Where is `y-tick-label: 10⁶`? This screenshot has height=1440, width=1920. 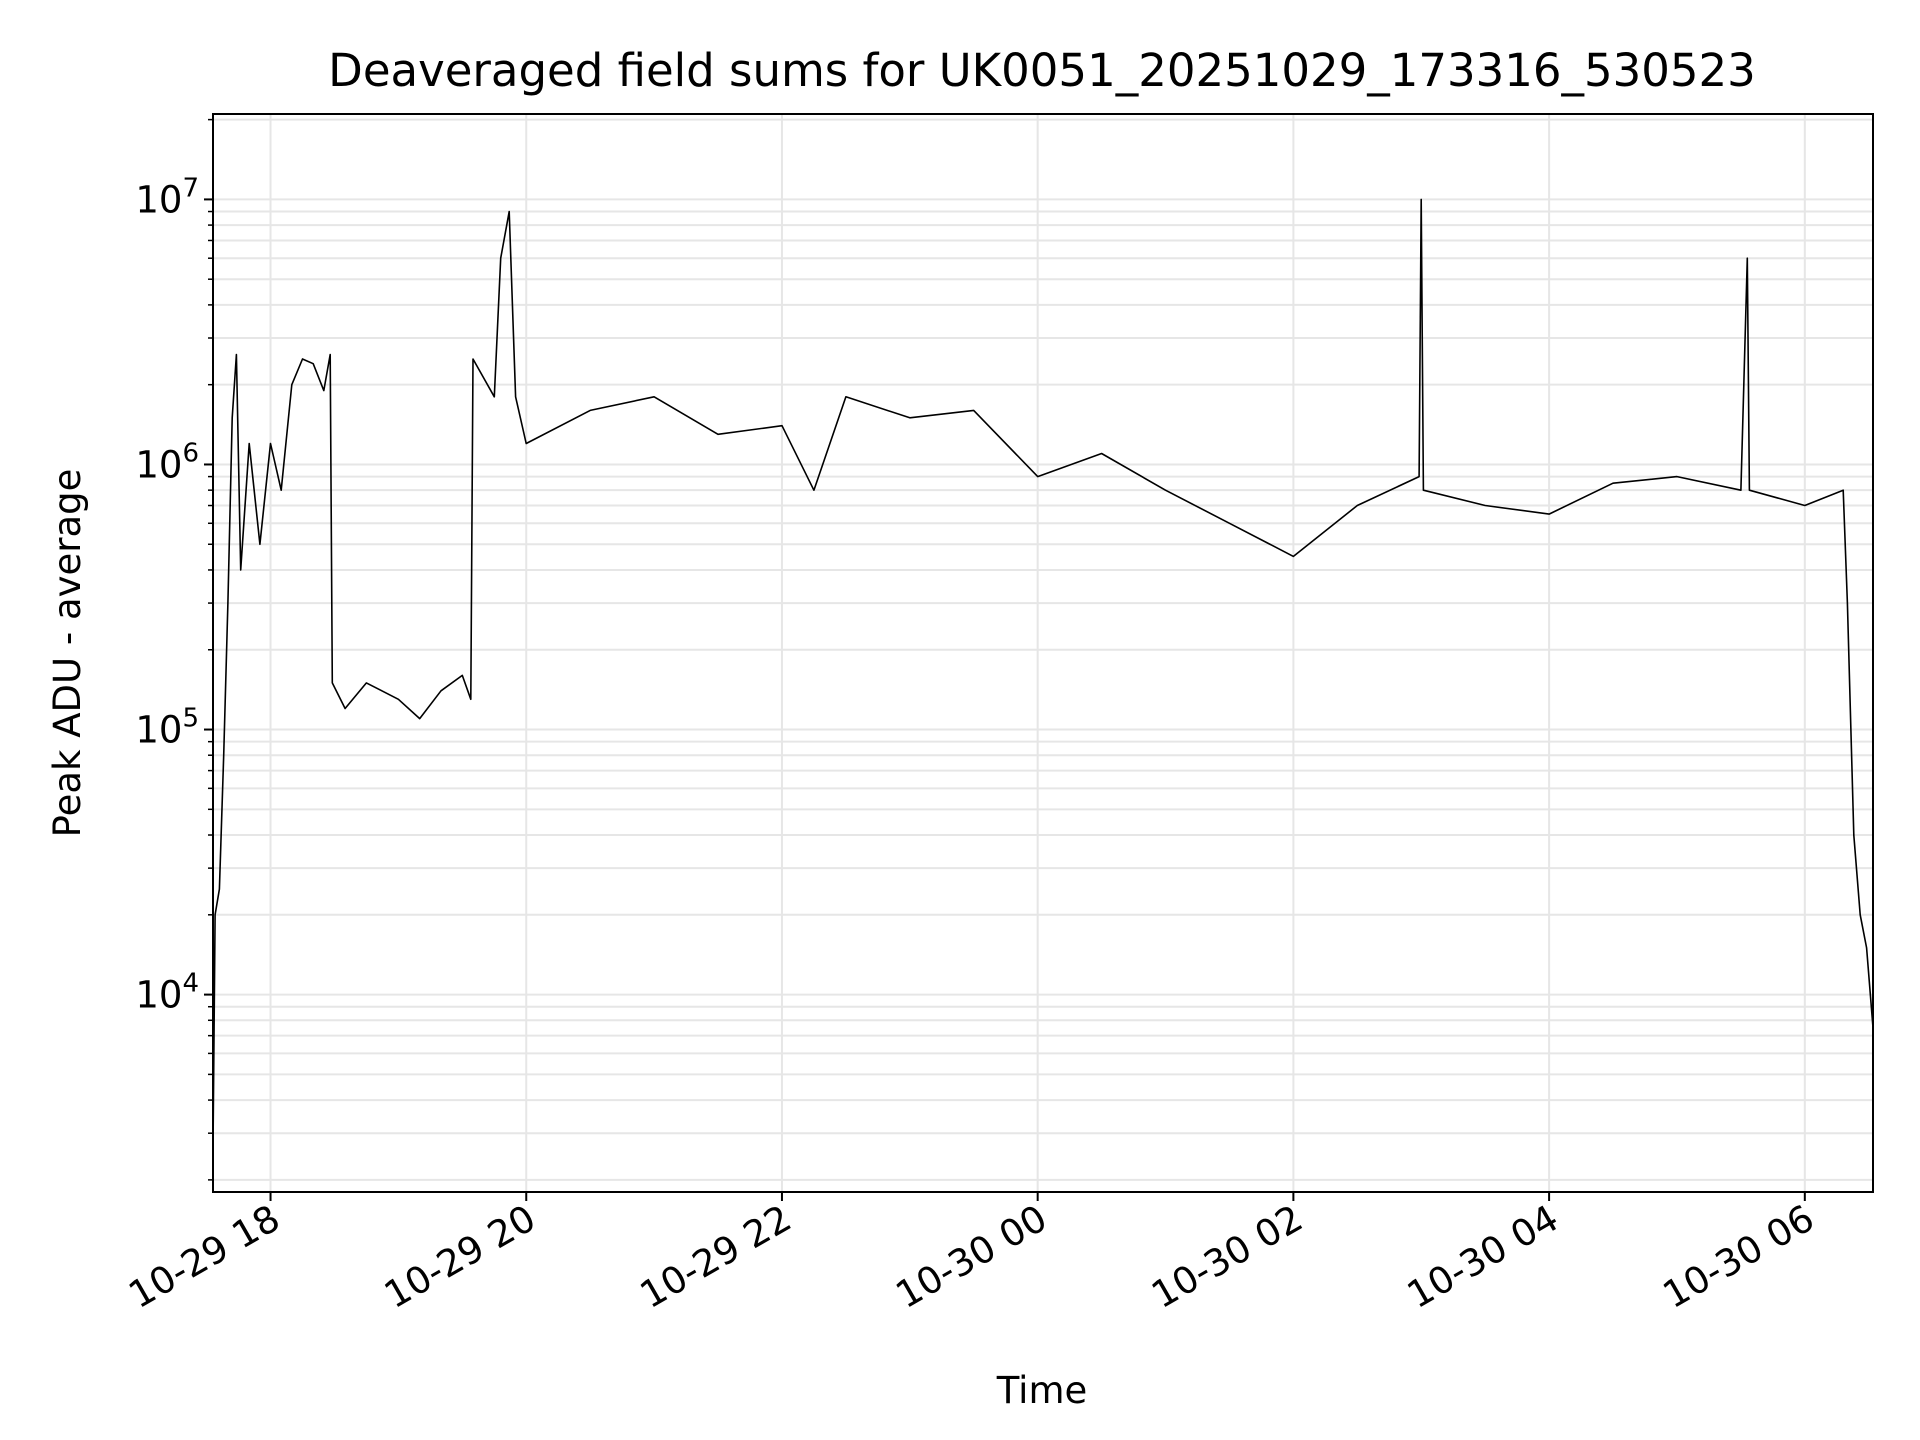
y-tick-label: 10⁶ is located at coordinates (167, 462).